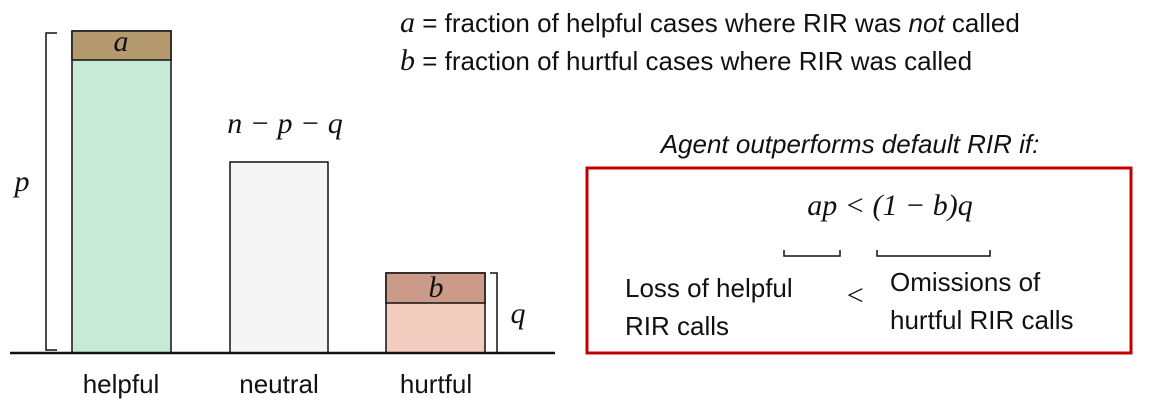 The image size is (1162, 412). I want to click on bar-label: helpful, so click(121, 384).